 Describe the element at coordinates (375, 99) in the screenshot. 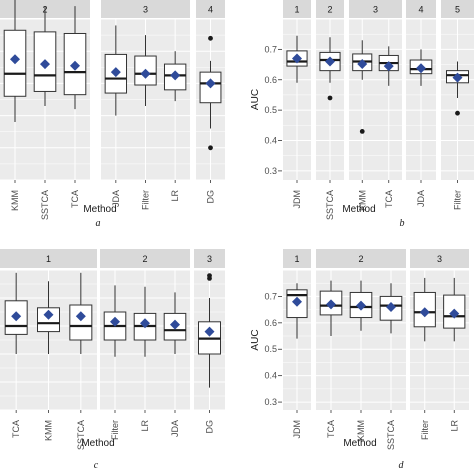

I see `facet-panel` at that location.